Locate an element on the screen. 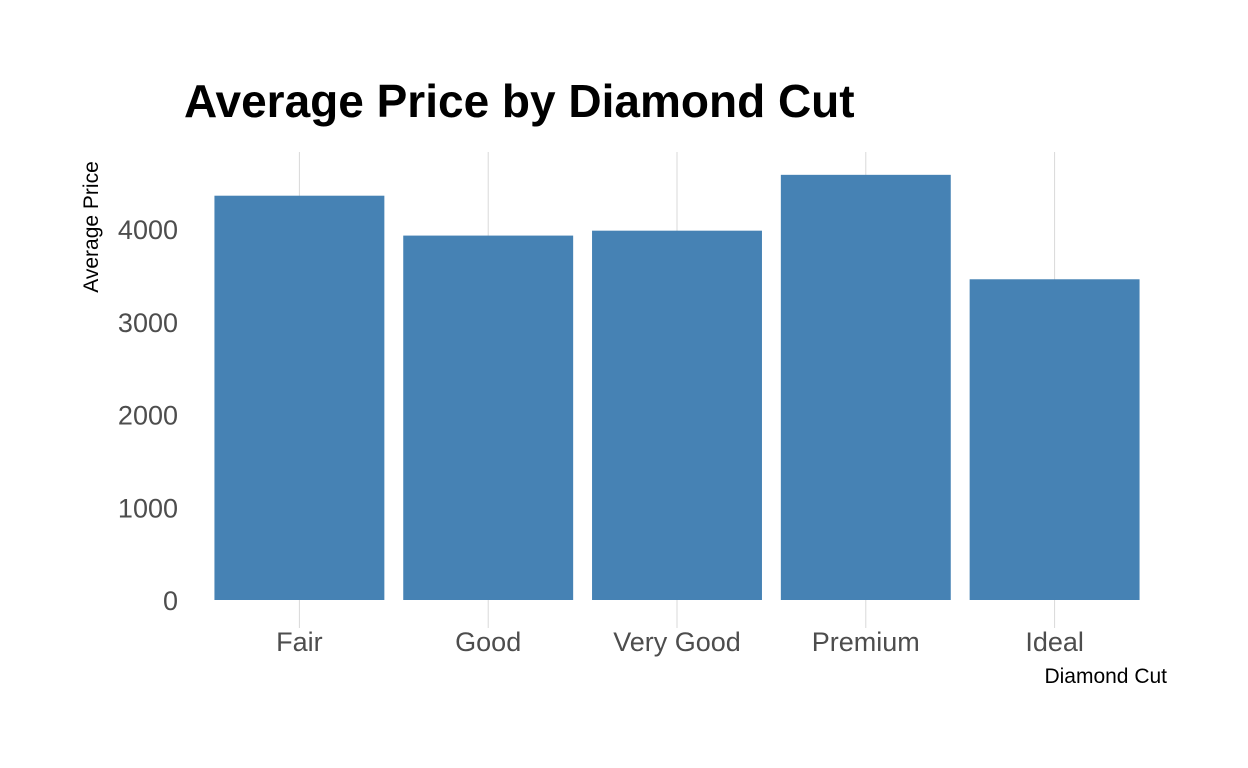 The image size is (1248, 768). x-tick-label-fair: Fair is located at coordinates (299, 642).